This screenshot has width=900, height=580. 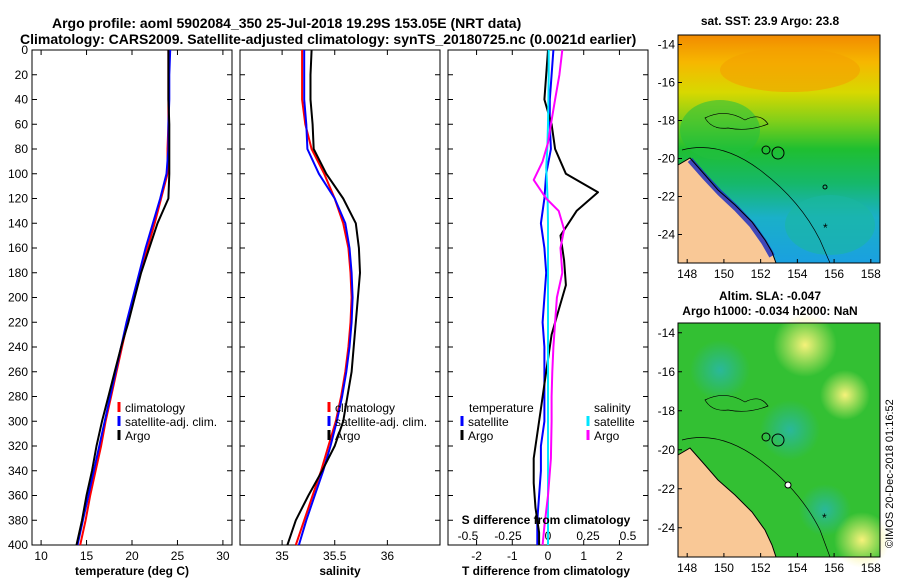 I want to click on depth-tick-label: 240, so click(x=18, y=347).